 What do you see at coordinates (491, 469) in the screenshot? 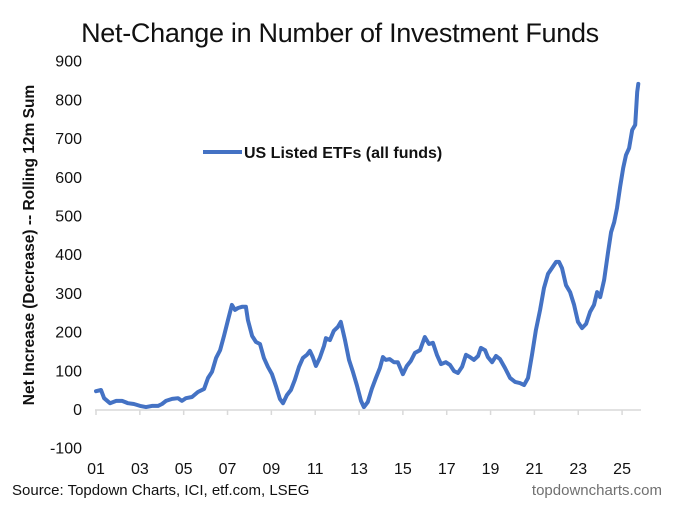
I see `x-tick-label: 19` at bounding box center [491, 469].